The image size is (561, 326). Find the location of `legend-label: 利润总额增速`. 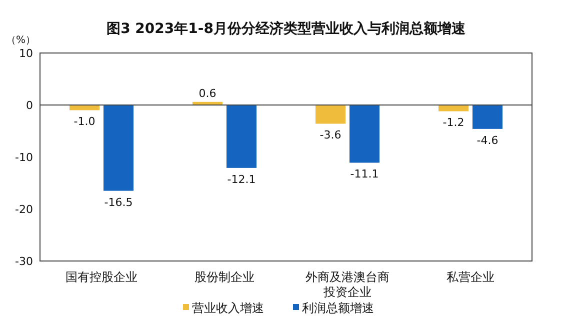

legend-label: 利润总额增速 is located at coordinates (338, 308).